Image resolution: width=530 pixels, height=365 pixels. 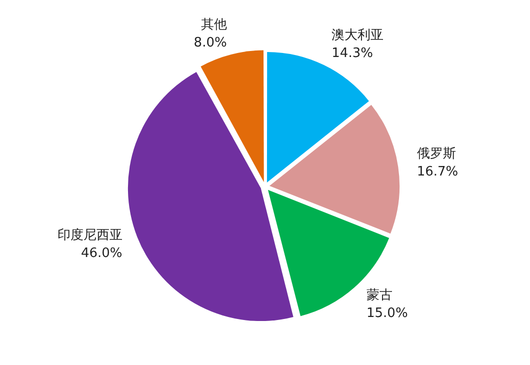 What do you see at coordinates (89, 234) in the screenshot?
I see `slice-label: 印度尼西亚` at bounding box center [89, 234].